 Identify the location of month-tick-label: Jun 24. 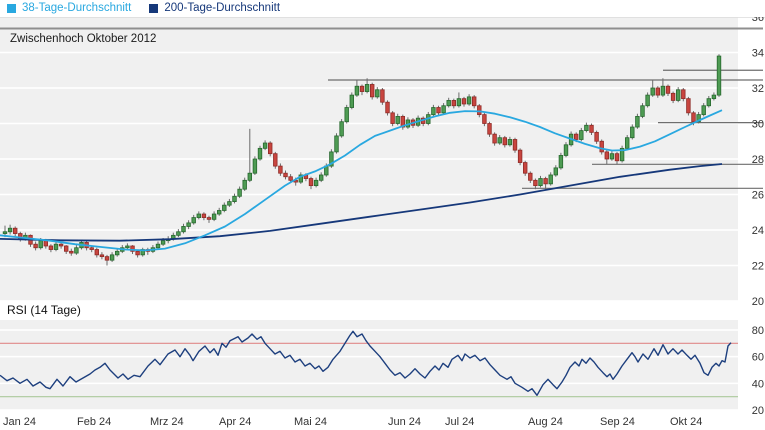
(404, 422).